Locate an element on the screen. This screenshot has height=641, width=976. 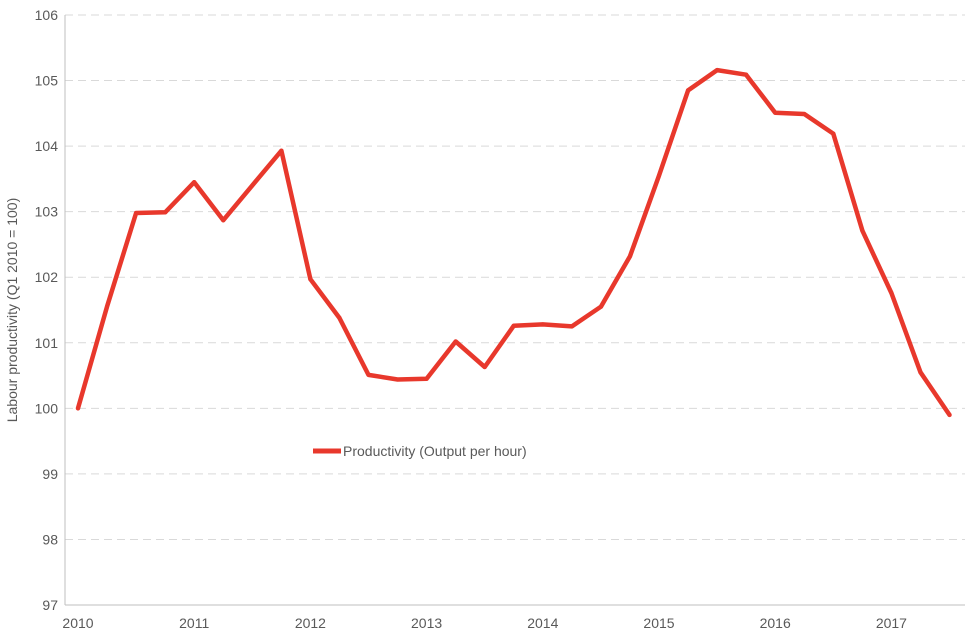
x-tick-label: 2012 is located at coordinates (310, 623).